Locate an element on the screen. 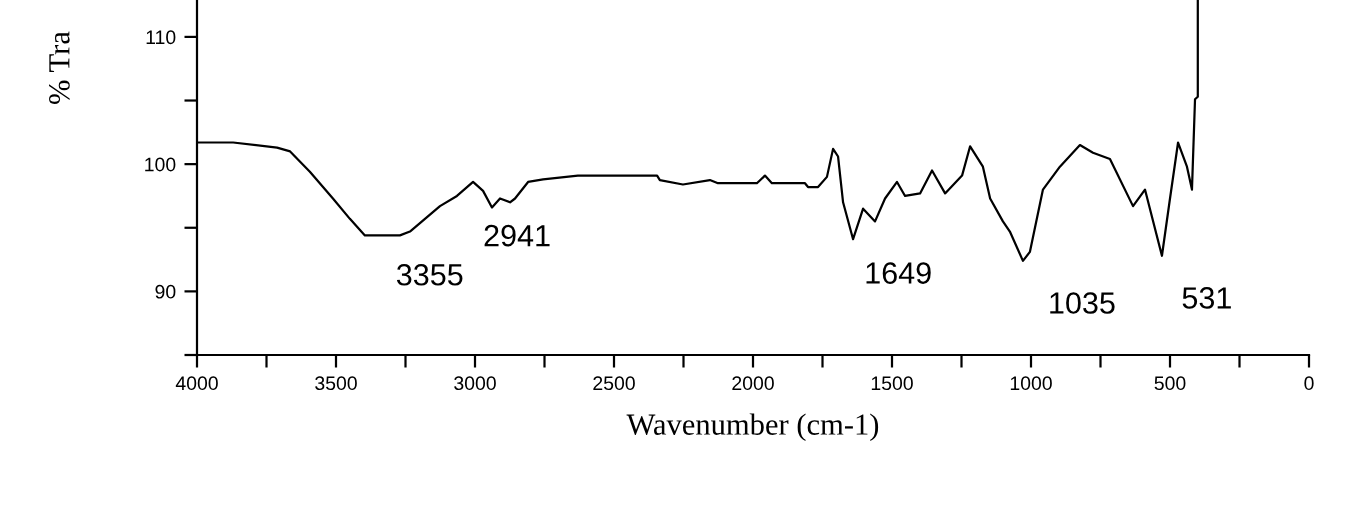  y-tick-label: 110 is located at coordinates (161, 37).